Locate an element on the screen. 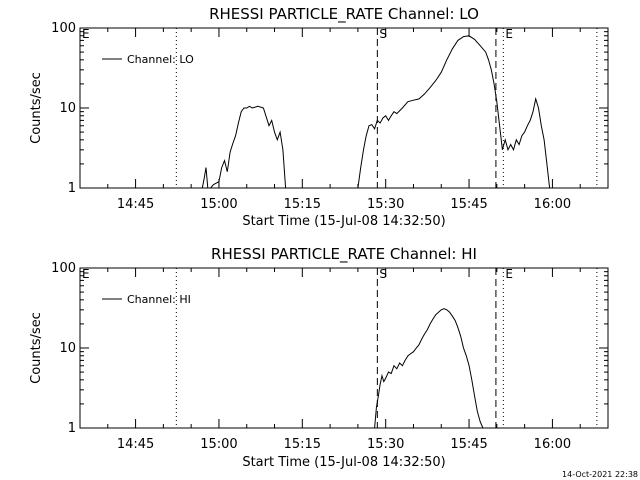 The image size is (640, 480). legend-label: Channel: HI is located at coordinates (159, 299).